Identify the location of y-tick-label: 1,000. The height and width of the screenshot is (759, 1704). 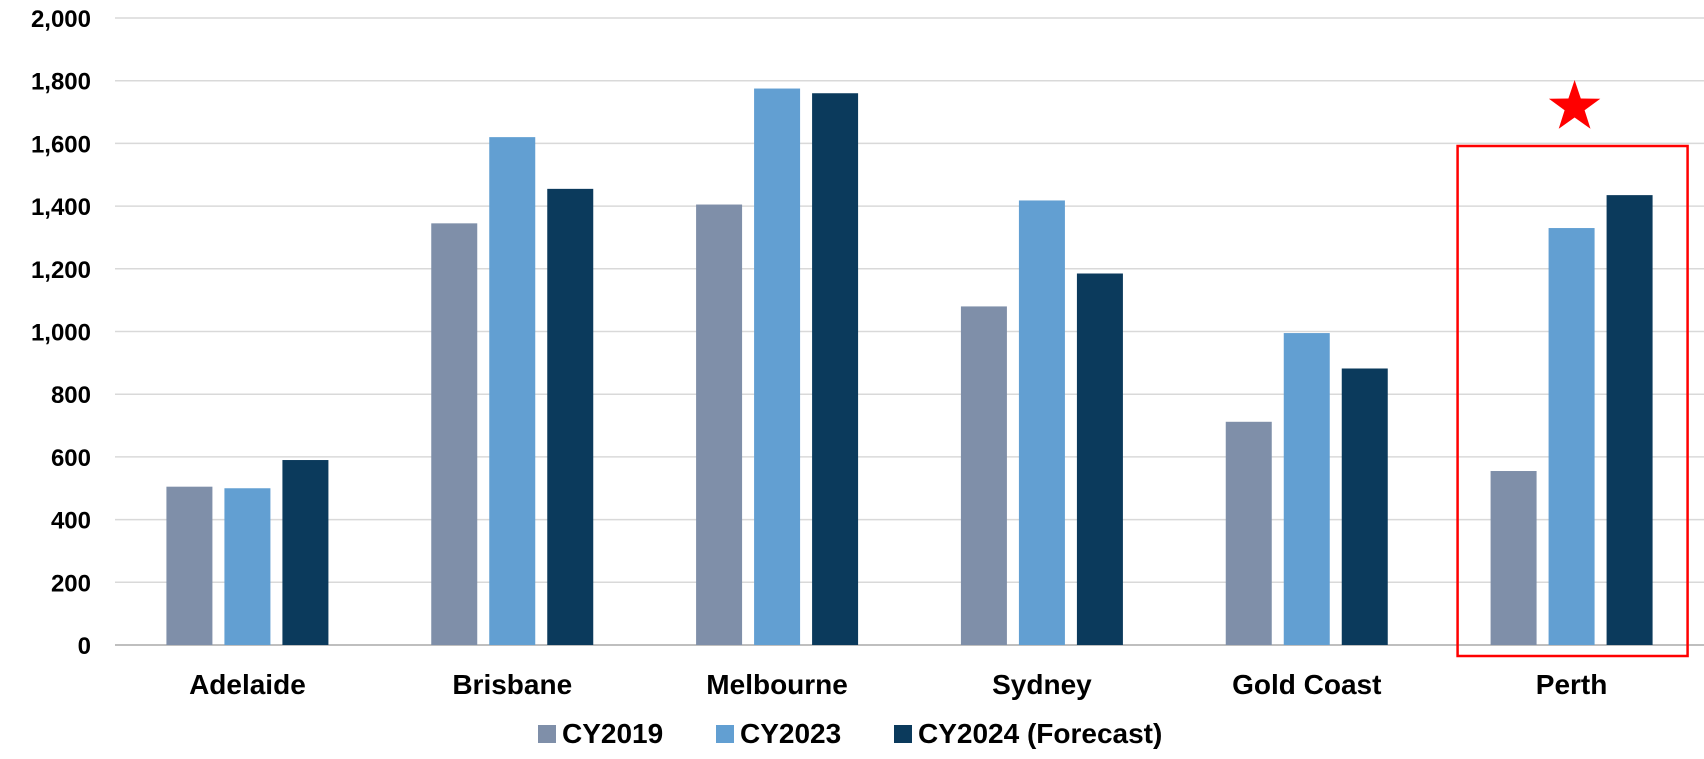
(61, 333).